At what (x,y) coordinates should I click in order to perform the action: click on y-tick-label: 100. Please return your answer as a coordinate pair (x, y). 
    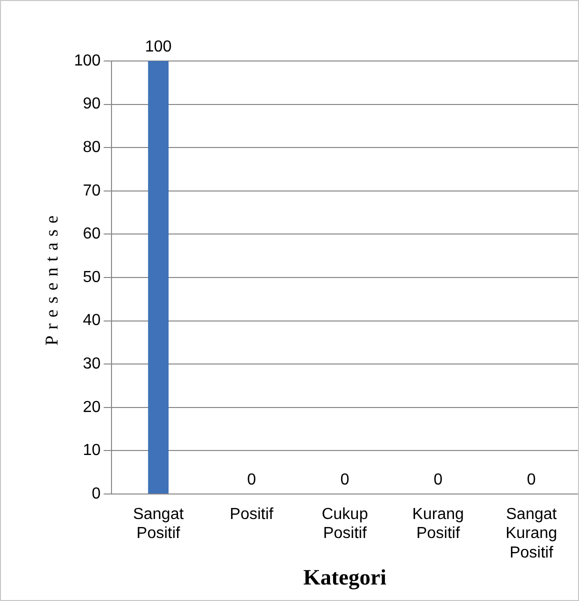
    Looking at the image, I should click on (87, 61).